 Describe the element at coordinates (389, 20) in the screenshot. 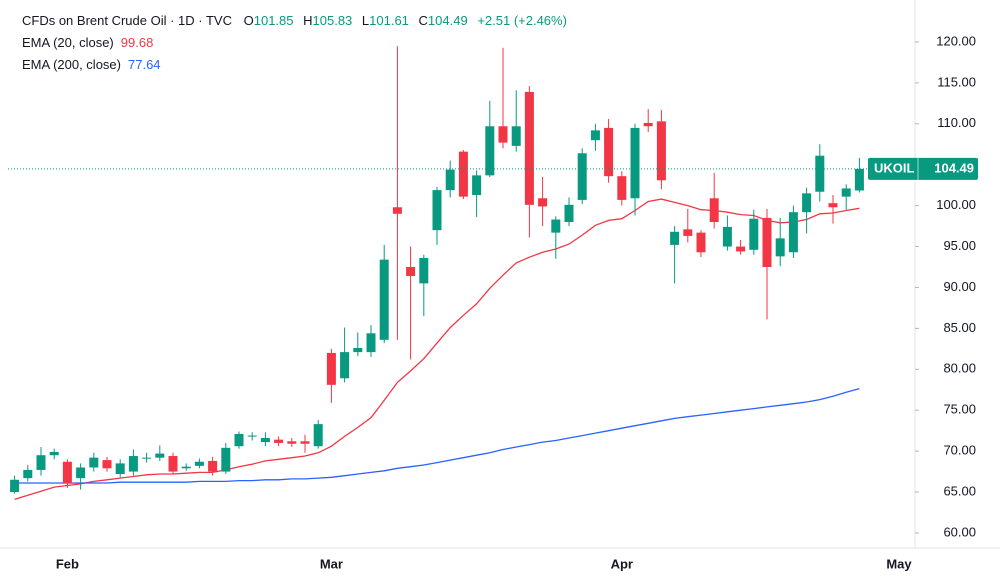

I see `low-value: 101.61` at that location.